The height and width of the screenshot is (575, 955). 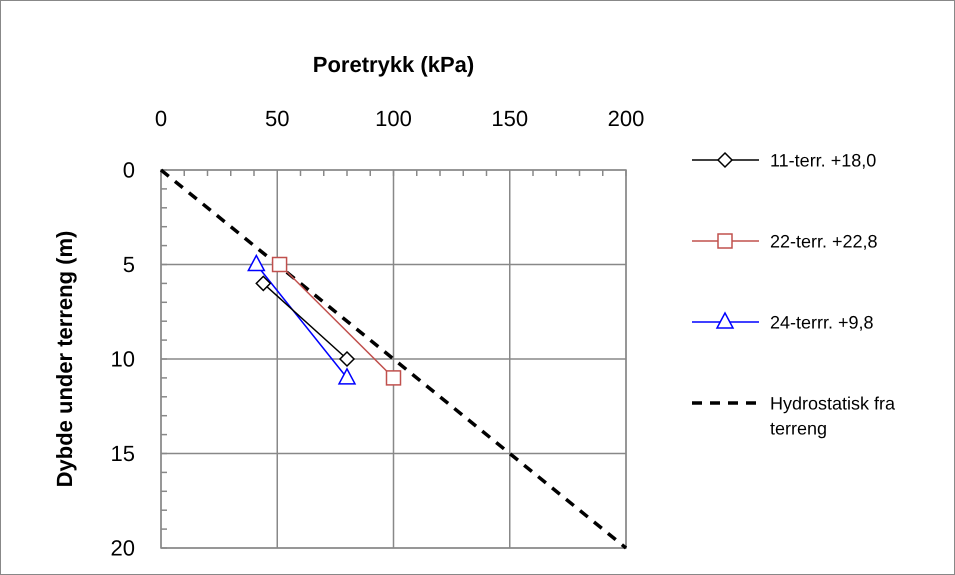 I want to click on y-axis-title: Dybde under terreng (m), so click(x=64, y=359).